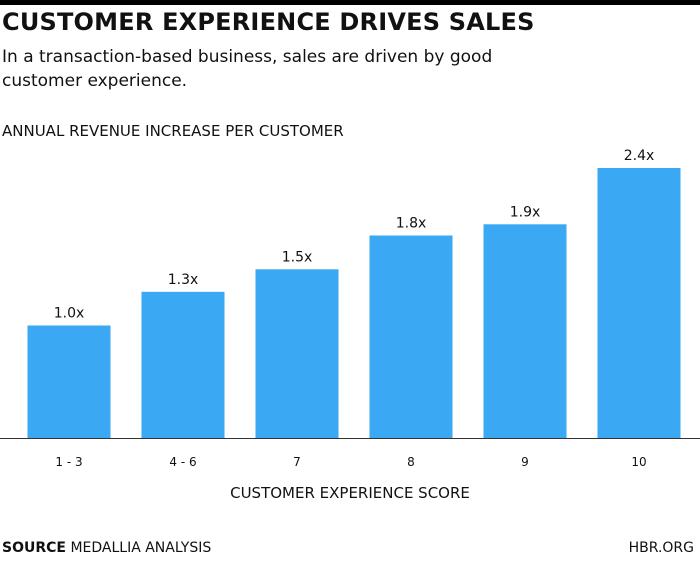 Image resolution: width=700 pixels, height=567 pixels. I want to click on x-tick-label-4: 8, so click(411, 462).